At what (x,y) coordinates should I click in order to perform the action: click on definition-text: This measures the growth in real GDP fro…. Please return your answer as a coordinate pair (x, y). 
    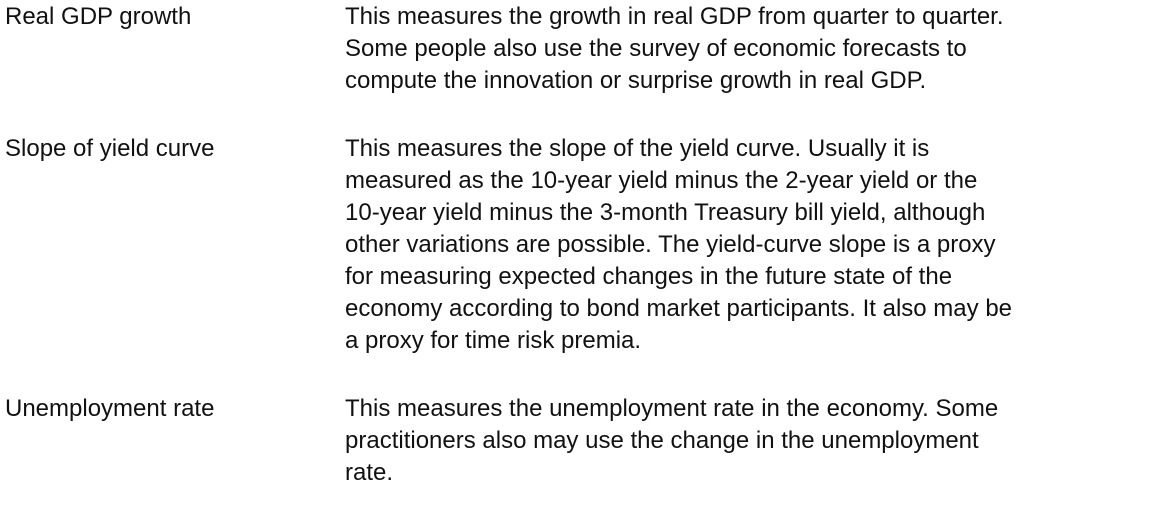
    Looking at the image, I should click on (754, 49).